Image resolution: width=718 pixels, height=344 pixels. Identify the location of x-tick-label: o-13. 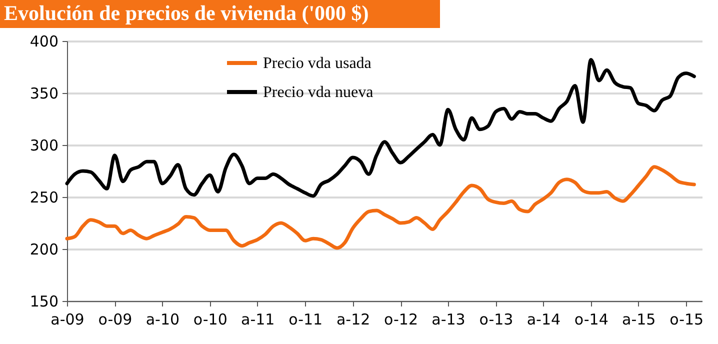
(496, 319).